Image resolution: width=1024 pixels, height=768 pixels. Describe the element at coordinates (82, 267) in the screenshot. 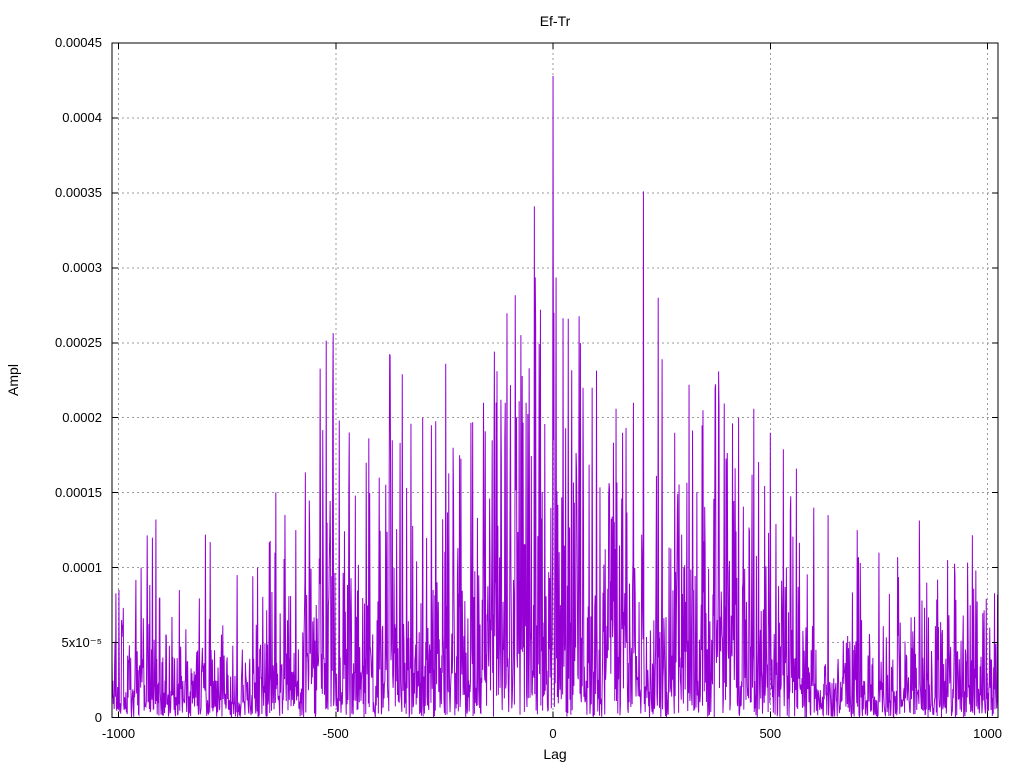

I see `y-tick-label: 0.0003` at that location.